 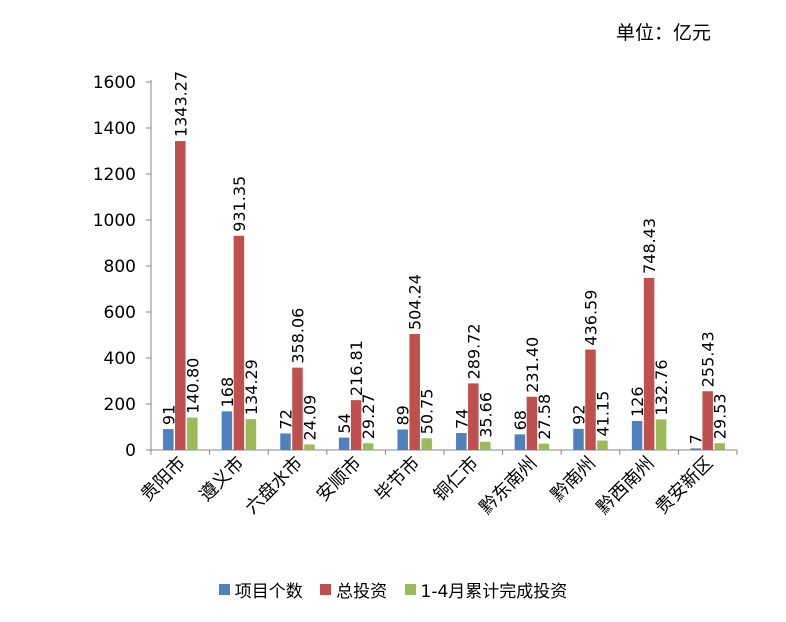 What do you see at coordinates (485, 415) in the screenshot?
I see `data-label: 35.66` at bounding box center [485, 415].